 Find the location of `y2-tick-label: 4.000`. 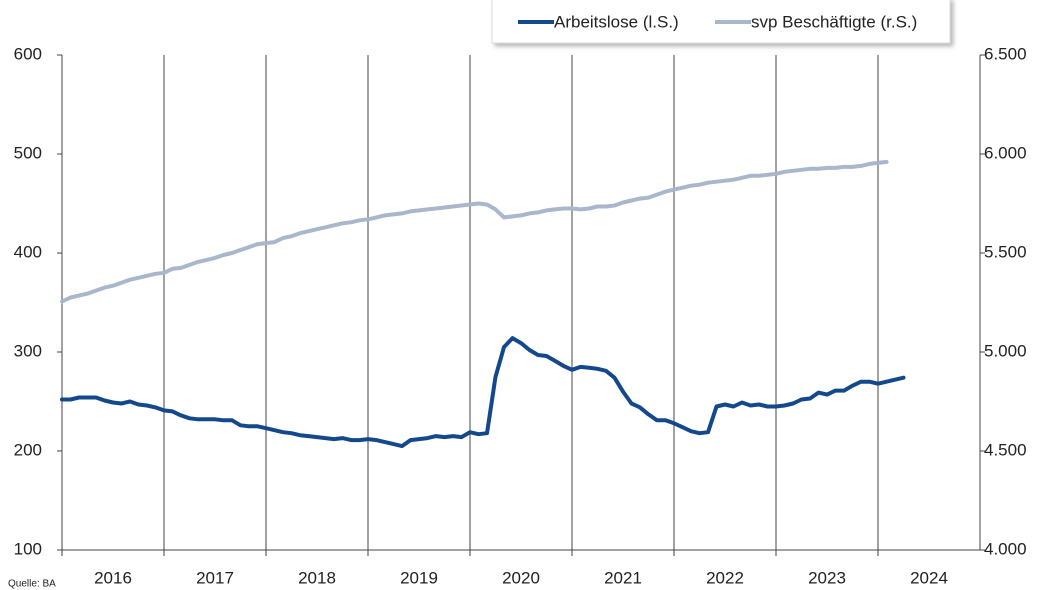

y2-tick-label: 4.000 is located at coordinates (1005, 548).